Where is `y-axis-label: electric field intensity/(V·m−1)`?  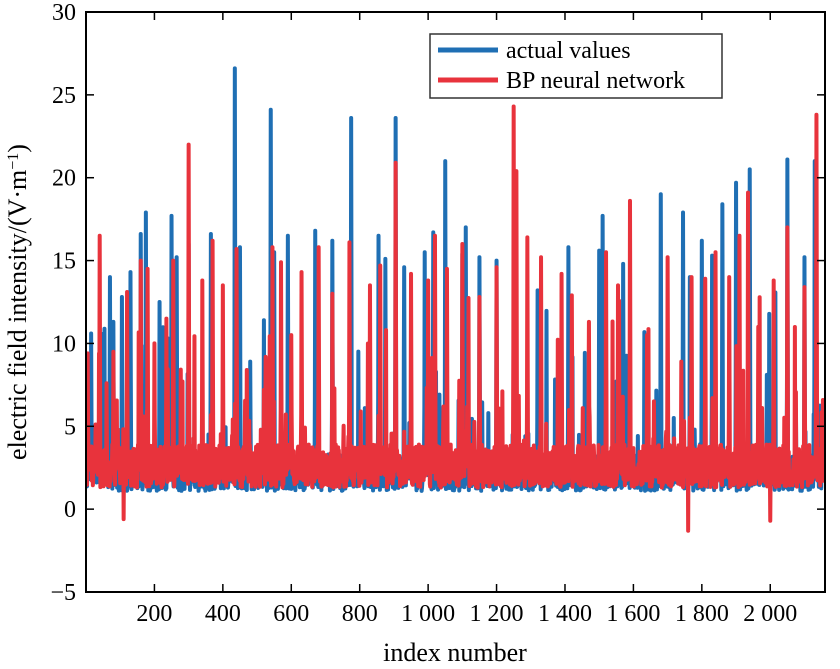 y-axis-label: electric field intensity/(V·m−1) is located at coordinates (17, 302).